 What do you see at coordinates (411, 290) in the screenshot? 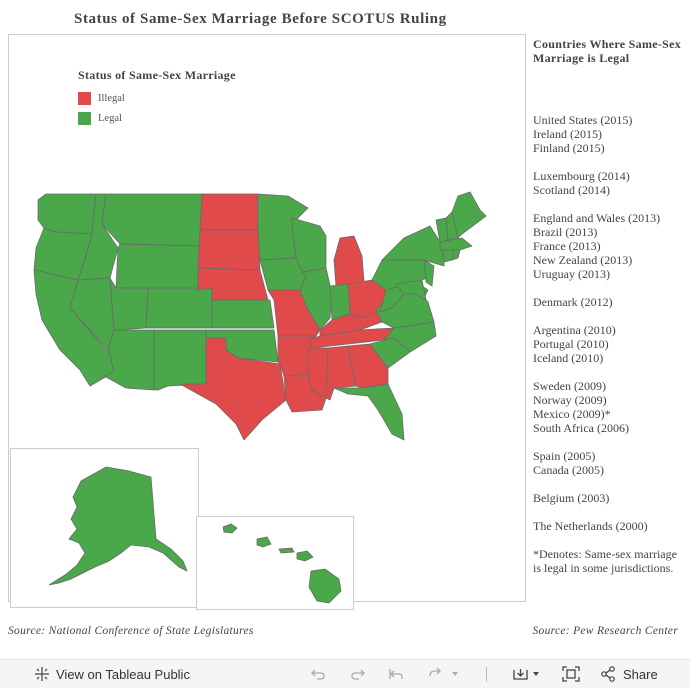
I see `state-MD` at bounding box center [411, 290].